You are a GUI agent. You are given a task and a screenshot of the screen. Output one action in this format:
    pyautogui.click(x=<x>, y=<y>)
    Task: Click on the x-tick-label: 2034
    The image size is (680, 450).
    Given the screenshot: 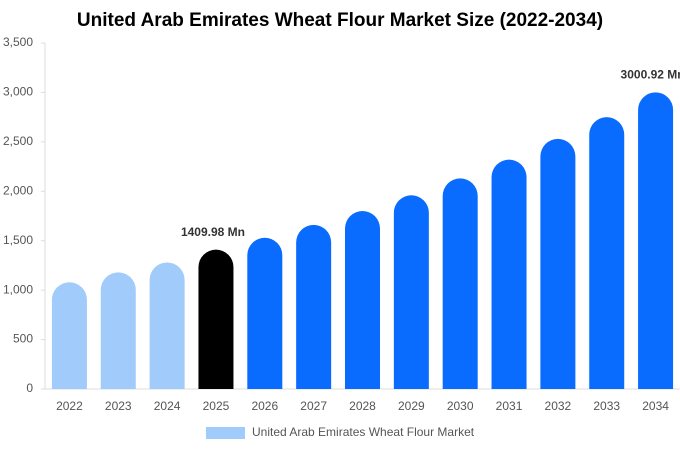 What is the action you would take?
    pyautogui.click(x=655, y=406)
    